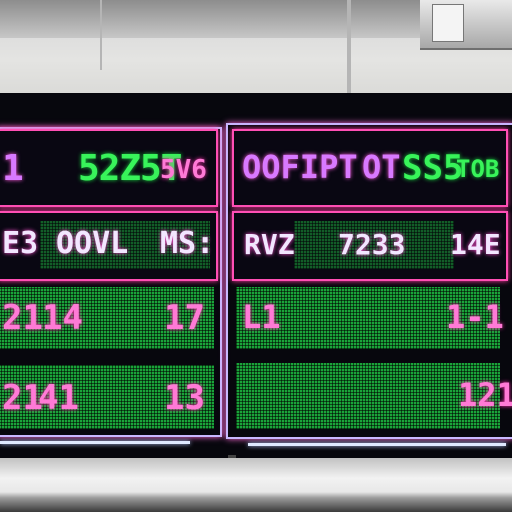 The image size is (512, 512). I want to click on left-cell-2: 21 41 13, so click(107, 397).